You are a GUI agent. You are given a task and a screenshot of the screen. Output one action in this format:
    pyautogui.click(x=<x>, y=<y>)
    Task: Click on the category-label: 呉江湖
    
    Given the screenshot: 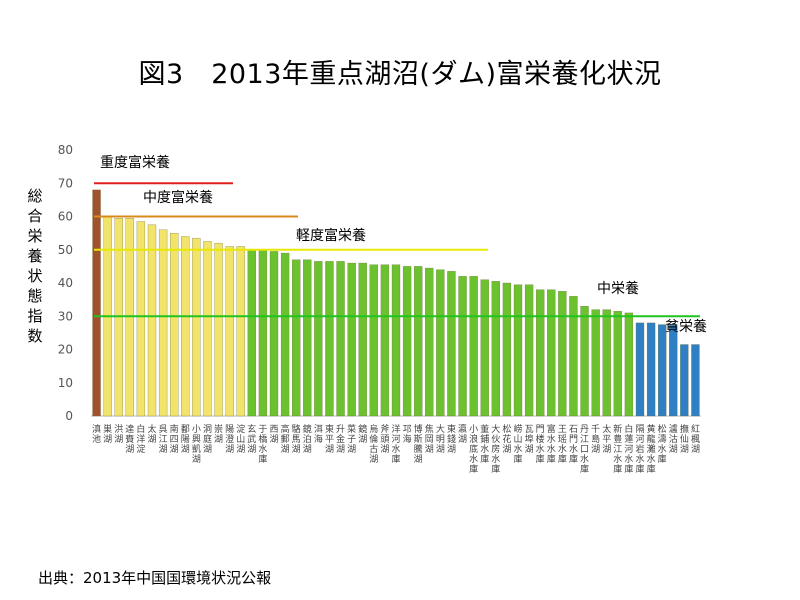 What is the action you would take?
    pyautogui.click(x=163, y=439)
    